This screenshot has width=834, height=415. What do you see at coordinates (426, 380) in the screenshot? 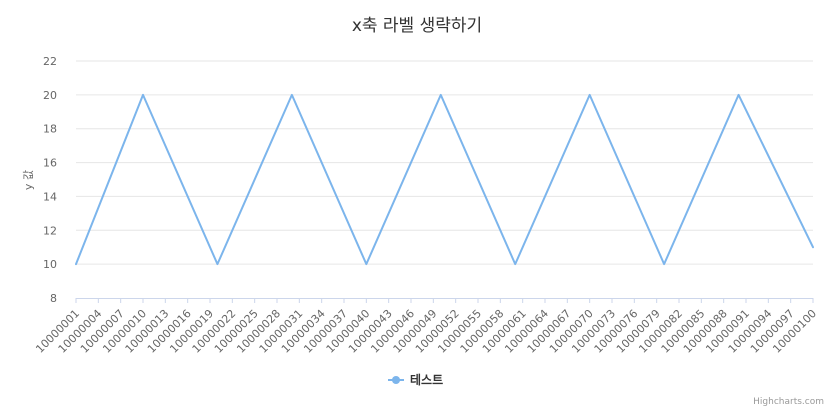
I see `legend-label: 테스트` at bounding box center [426, 380].